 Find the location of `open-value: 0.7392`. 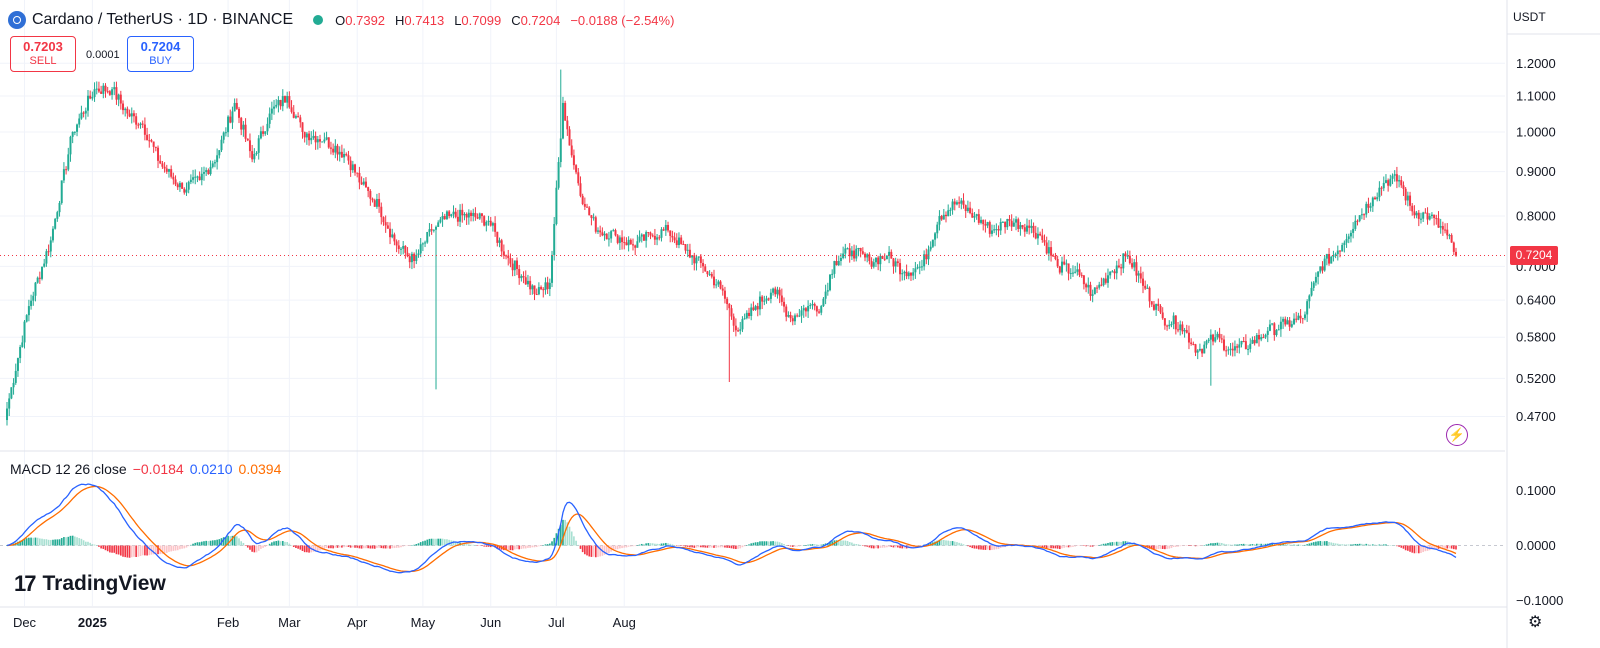

open-value: 0.7392 is located at coordinates (365, 20).